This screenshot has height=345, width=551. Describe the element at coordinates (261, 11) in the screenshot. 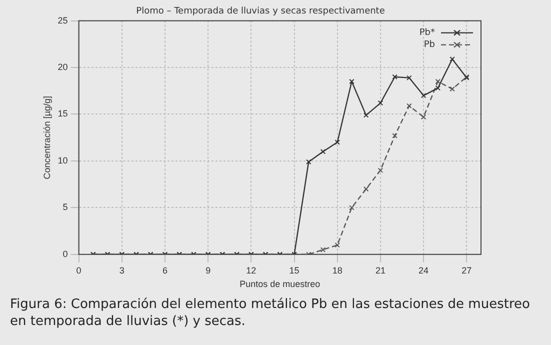

I see `chart-title: Plomo – Temporada de lluvias y secas respectivamente` at that location.